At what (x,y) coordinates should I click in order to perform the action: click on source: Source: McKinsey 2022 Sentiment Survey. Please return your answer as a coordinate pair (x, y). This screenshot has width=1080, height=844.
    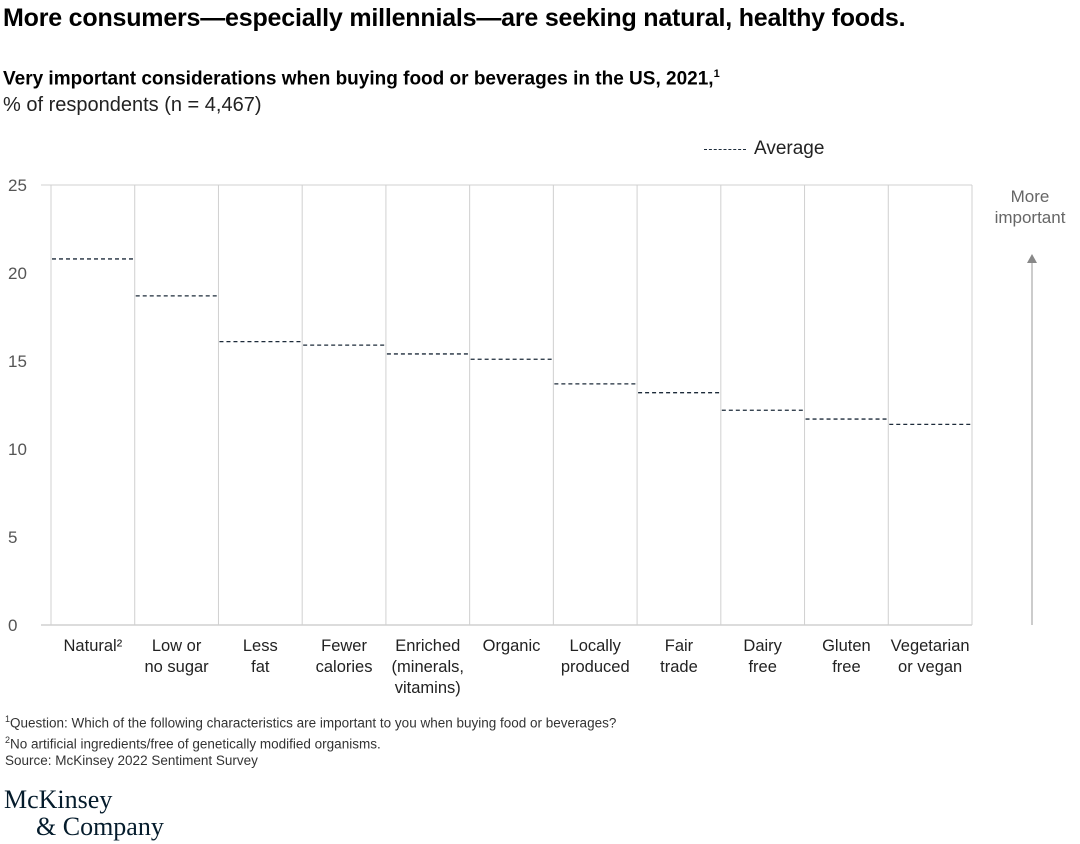
    Looking at the image, I should click on (131, 760).